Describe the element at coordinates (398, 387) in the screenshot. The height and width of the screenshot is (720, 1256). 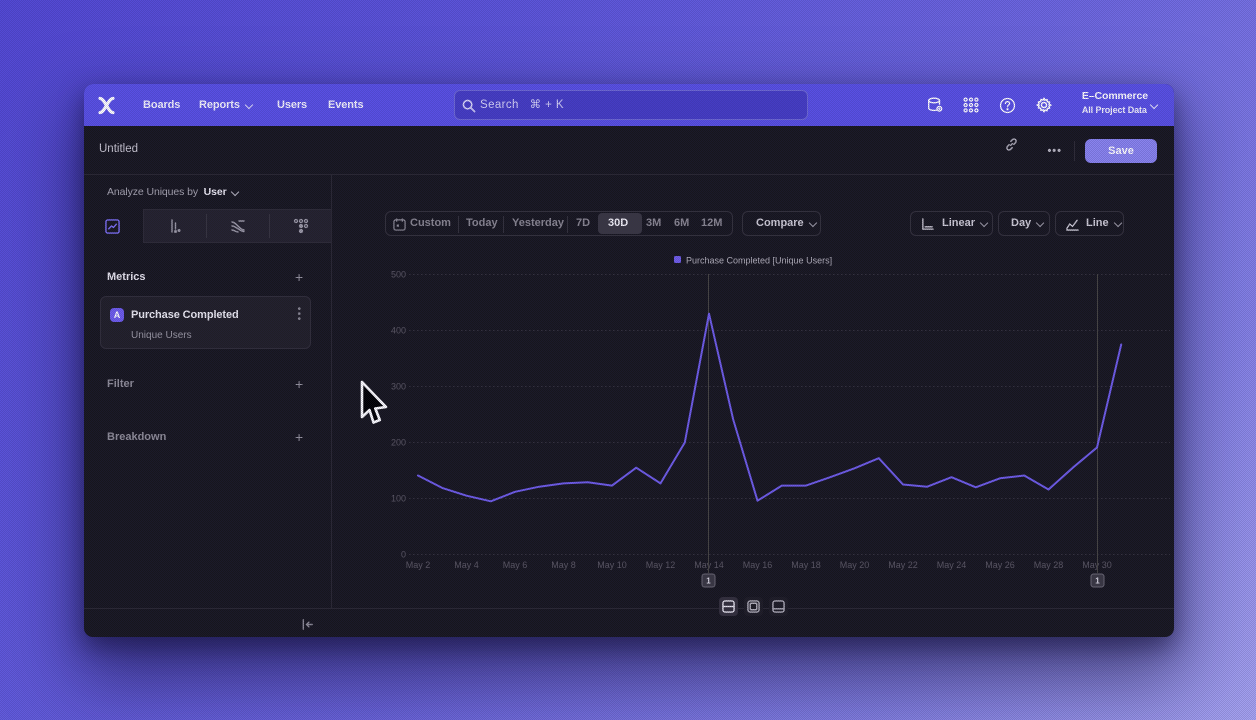
I see `svg-text: 300` at that location.